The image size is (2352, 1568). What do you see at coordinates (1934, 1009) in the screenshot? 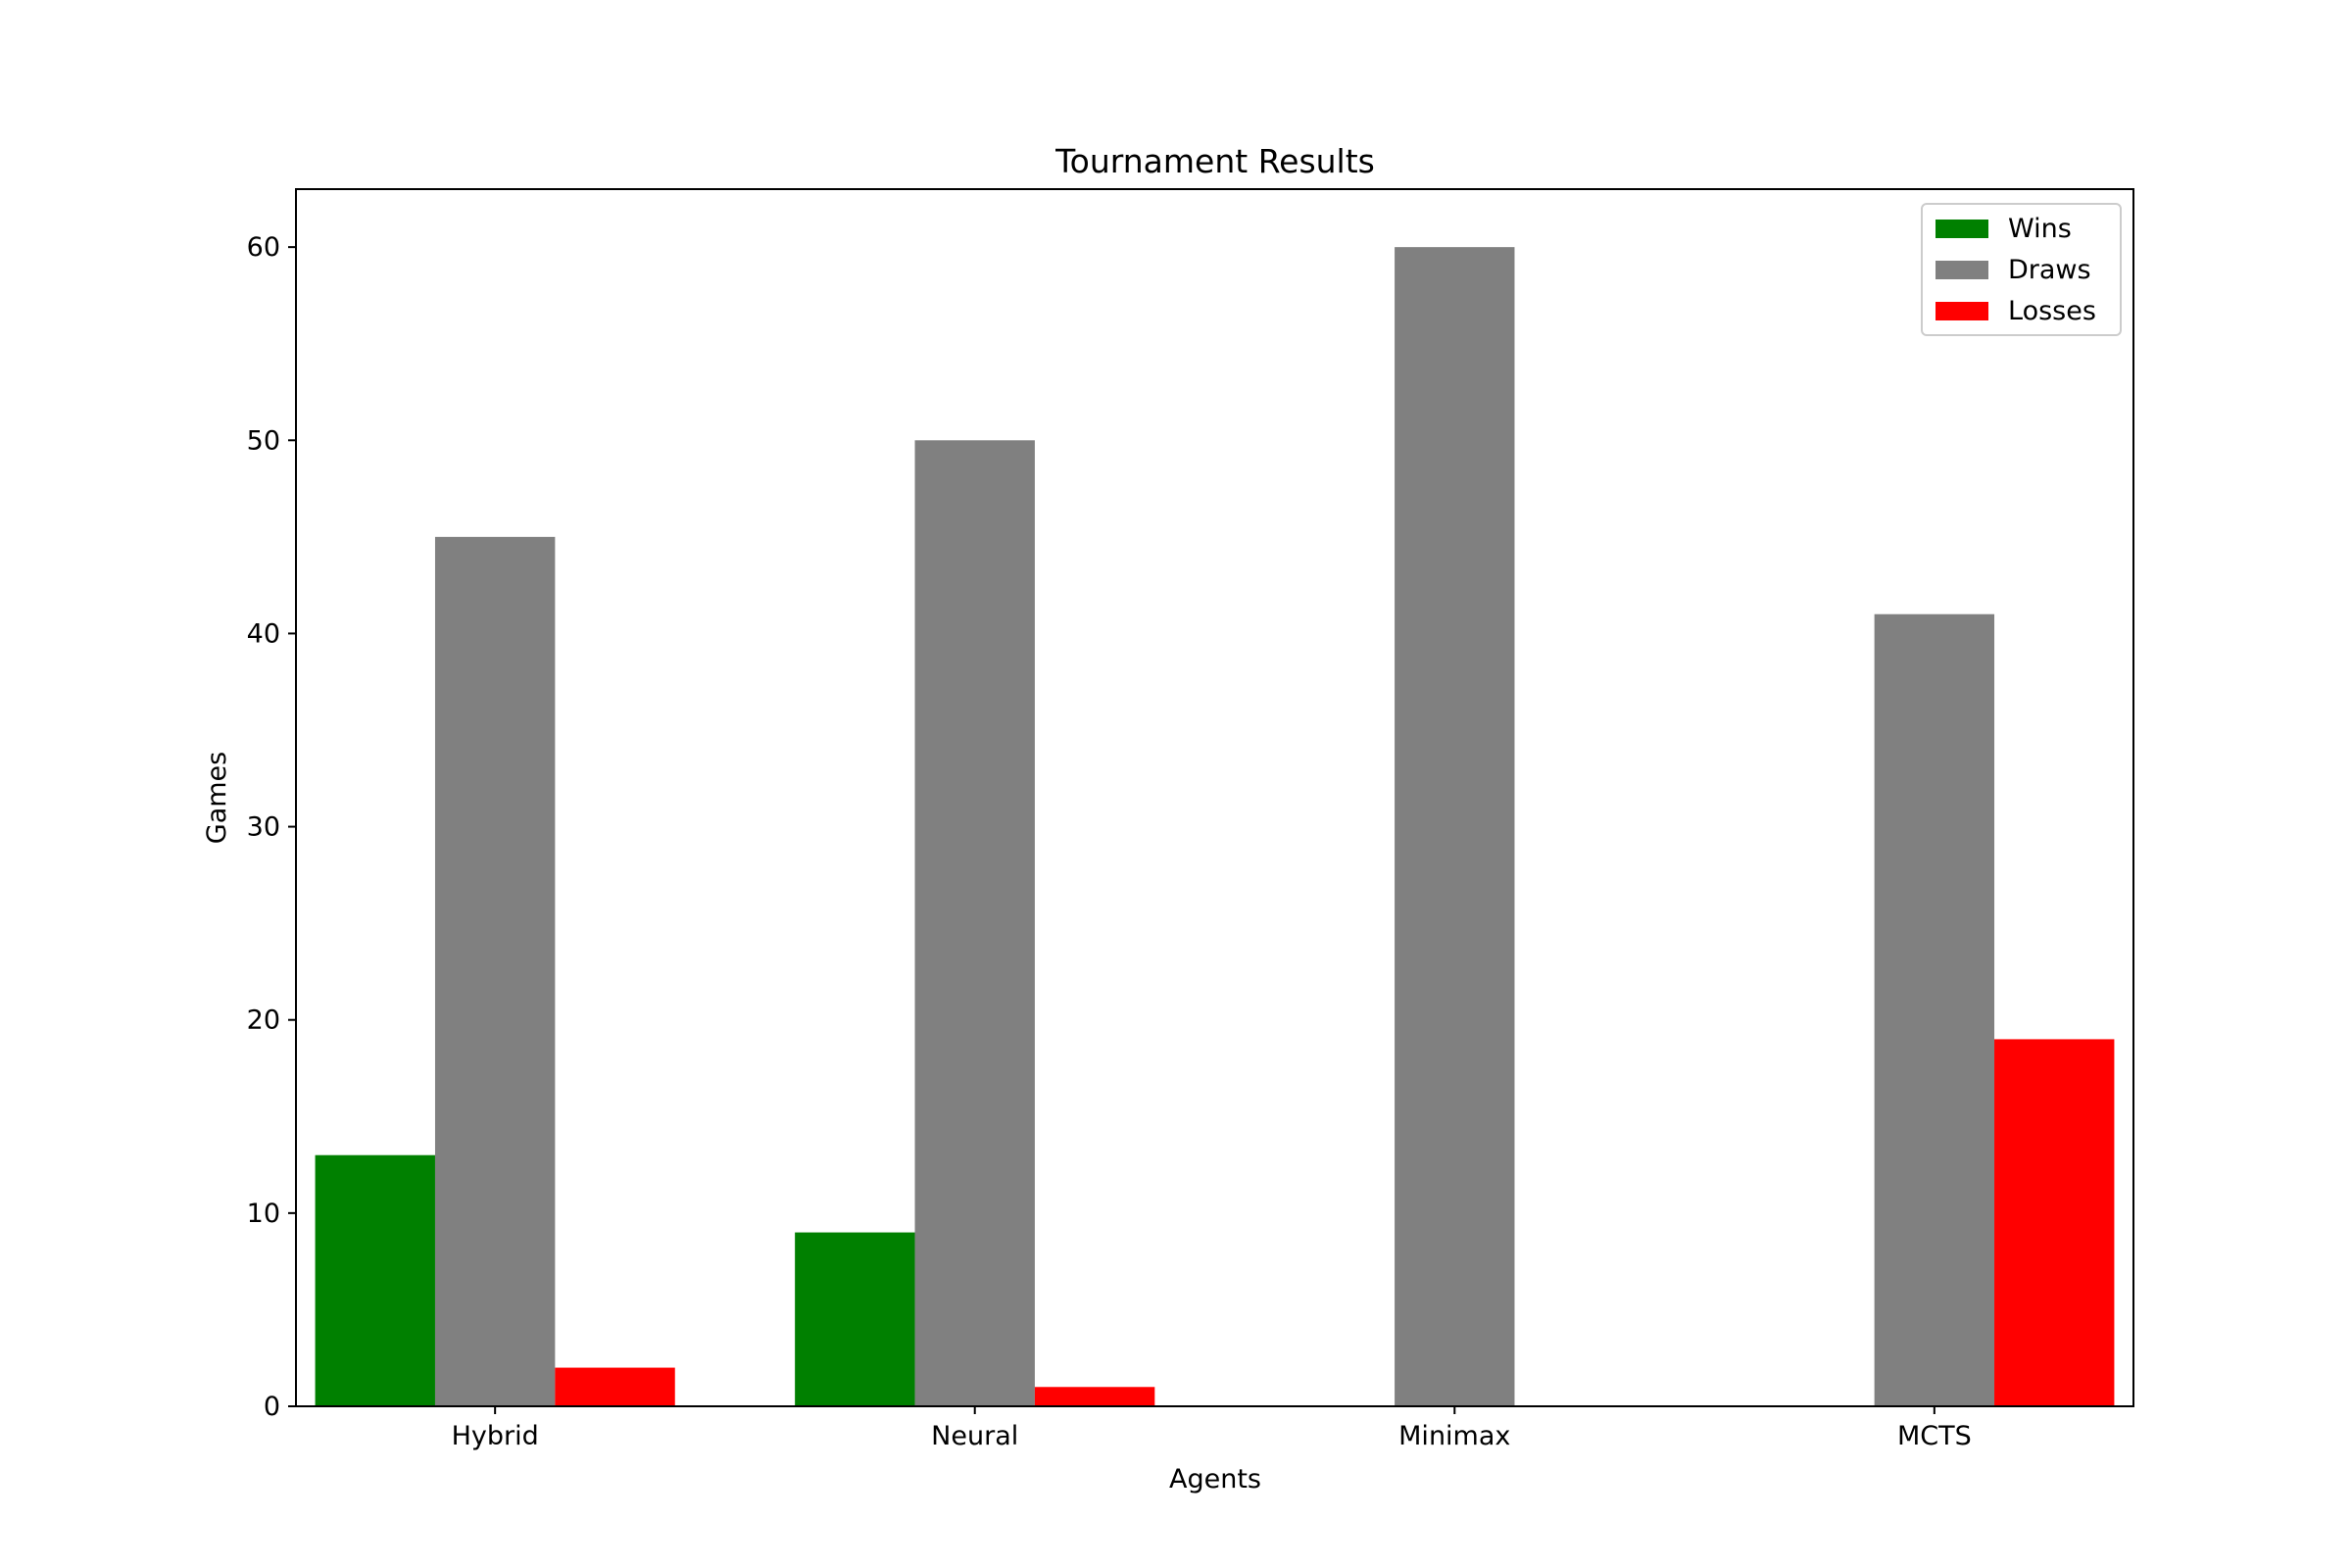
I see `bar-draws-mcts` at bounding box center [1934, 1009].